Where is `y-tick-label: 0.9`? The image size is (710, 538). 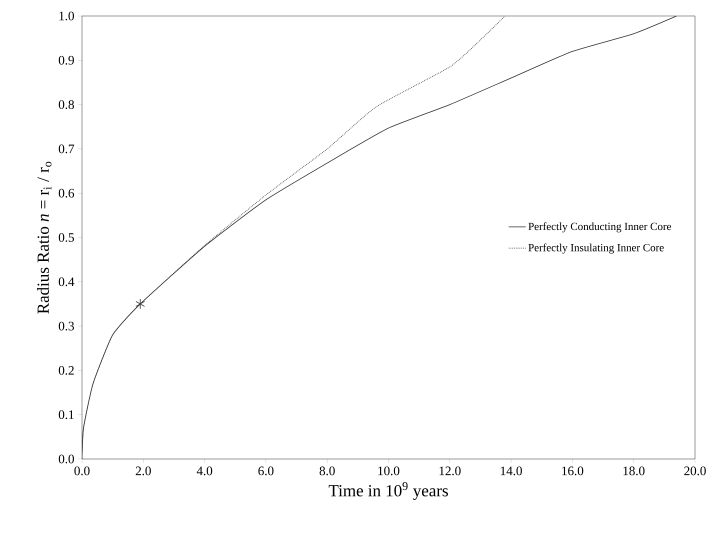
y-tick-label: 0.9 is located at coordinates (66, 60).